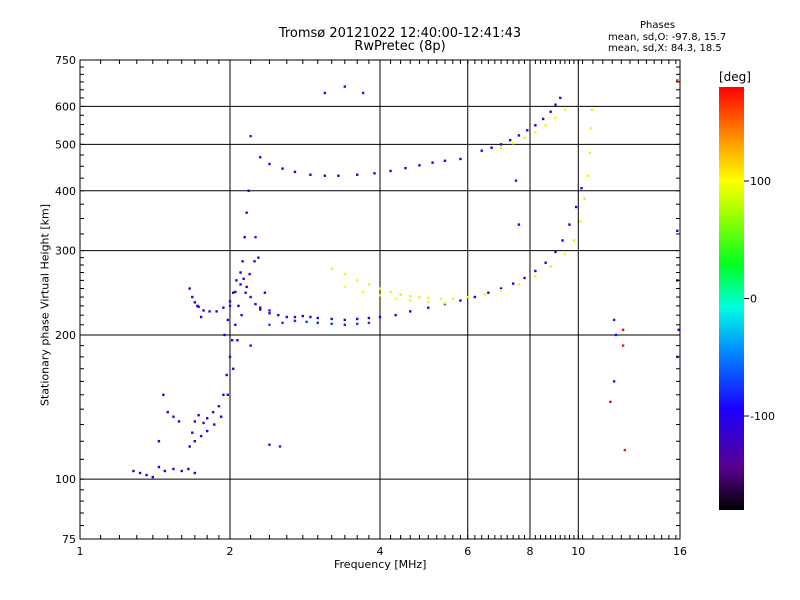 The height and width of the screenshot is (600, 800). Describe the element at coordinates (80, 551) in the screenshot. I see `x-tick-label: 1` at that location.